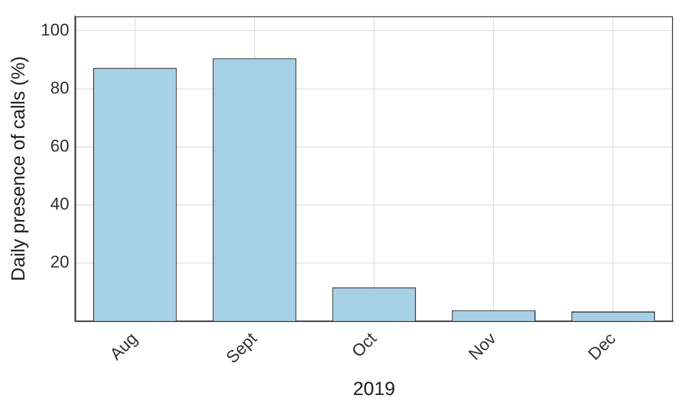 The height and width of the screenshot is (409, 691). Describe the element at coordinates (124, 346) in the screenshot. I see `x-tick-label: Aug` at that location.